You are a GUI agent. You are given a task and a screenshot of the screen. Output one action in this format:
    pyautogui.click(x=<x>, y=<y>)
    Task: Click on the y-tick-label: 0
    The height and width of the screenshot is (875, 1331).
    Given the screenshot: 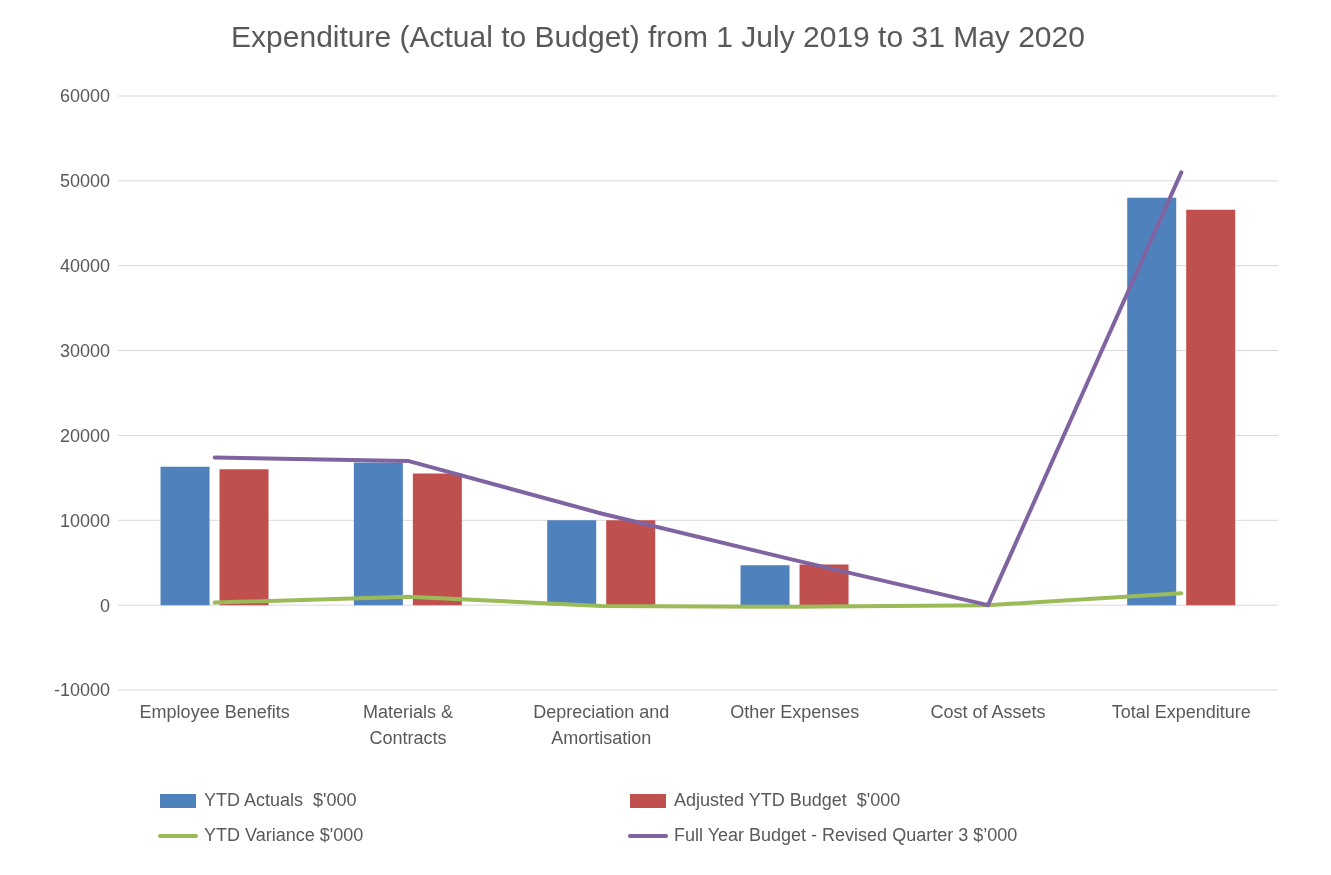 What is the action you would take?
    pyautogui.click(x=104, y=605)
    